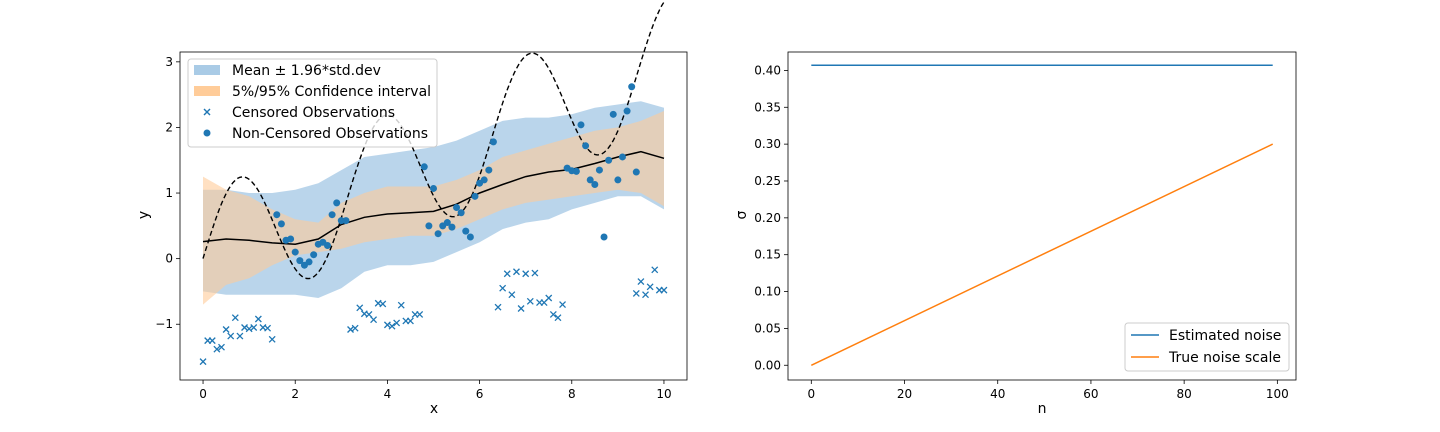 This screenshot has height=432, width=1440. I want to click on right-legend-frame, so click(1207, 347).